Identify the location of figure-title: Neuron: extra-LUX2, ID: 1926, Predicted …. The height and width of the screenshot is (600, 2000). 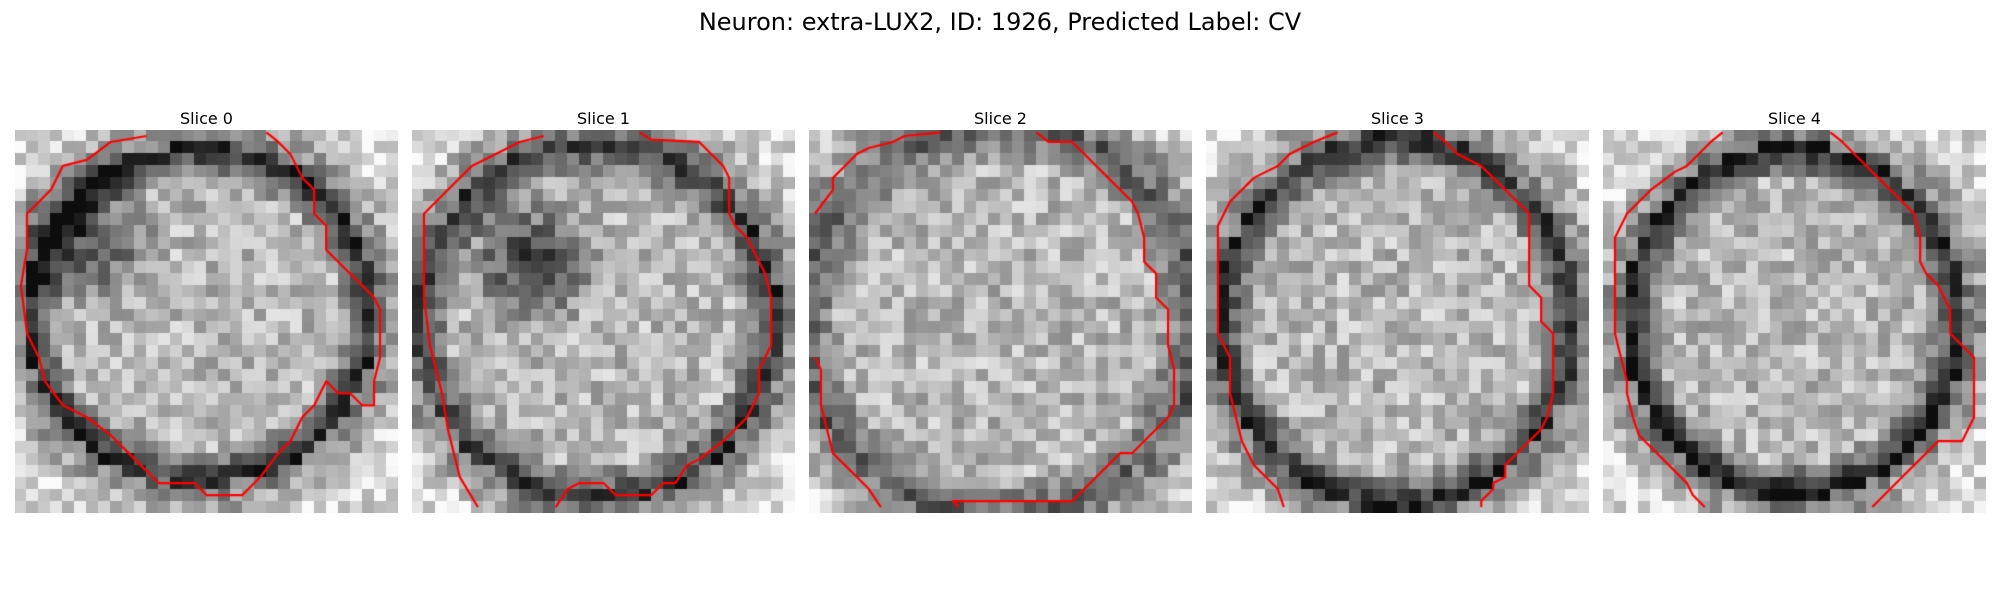
(1000, 22).